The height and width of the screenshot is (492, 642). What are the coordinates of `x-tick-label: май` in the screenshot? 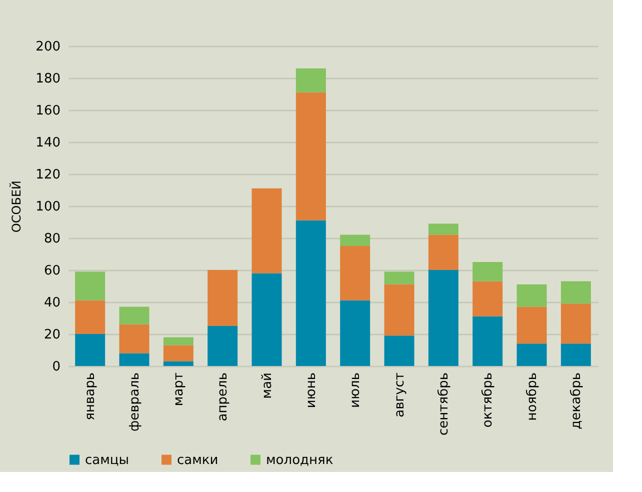 It's located at (267, 385).